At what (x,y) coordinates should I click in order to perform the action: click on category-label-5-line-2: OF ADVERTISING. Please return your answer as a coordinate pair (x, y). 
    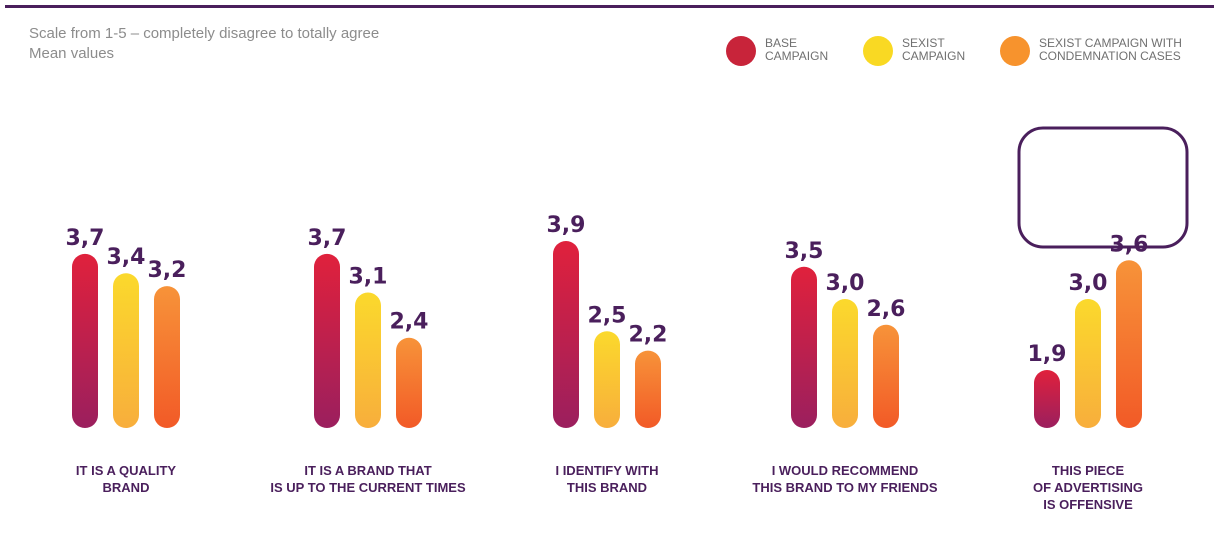
    Looking at the image, I should click on (1088, 487).